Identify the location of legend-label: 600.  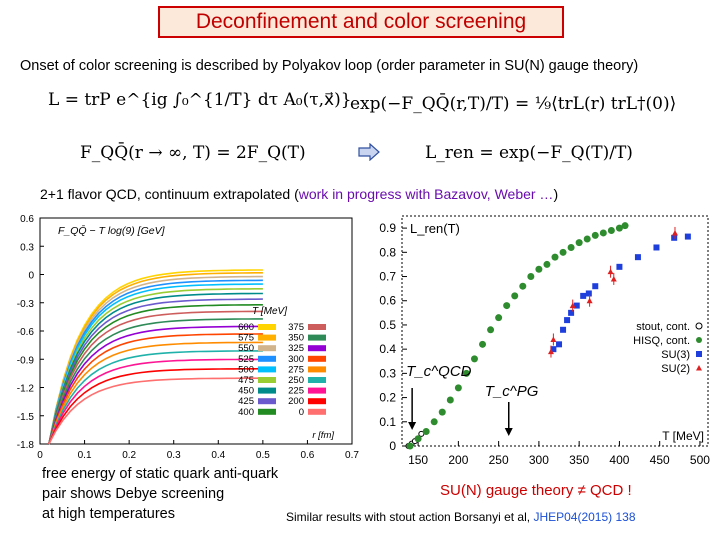
(246, 327).